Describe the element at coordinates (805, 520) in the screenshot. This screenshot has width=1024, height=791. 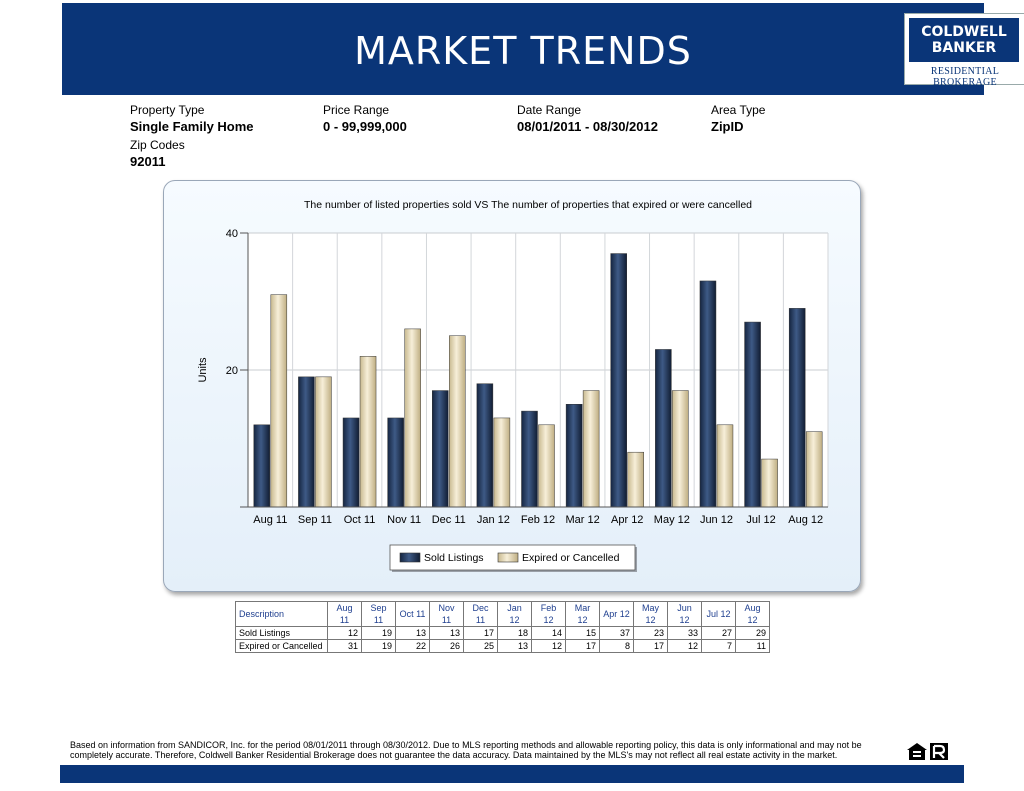
I see `x-tick-label: Aug 12` at that location.